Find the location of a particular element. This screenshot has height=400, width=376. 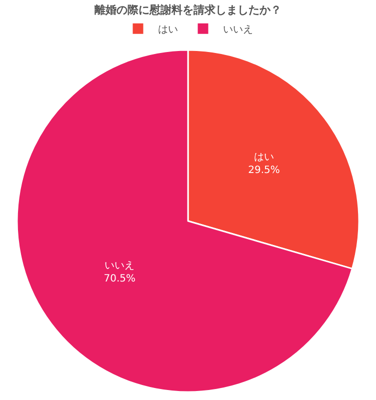

data-label: 29.5% is located at coordinates (264, 170).